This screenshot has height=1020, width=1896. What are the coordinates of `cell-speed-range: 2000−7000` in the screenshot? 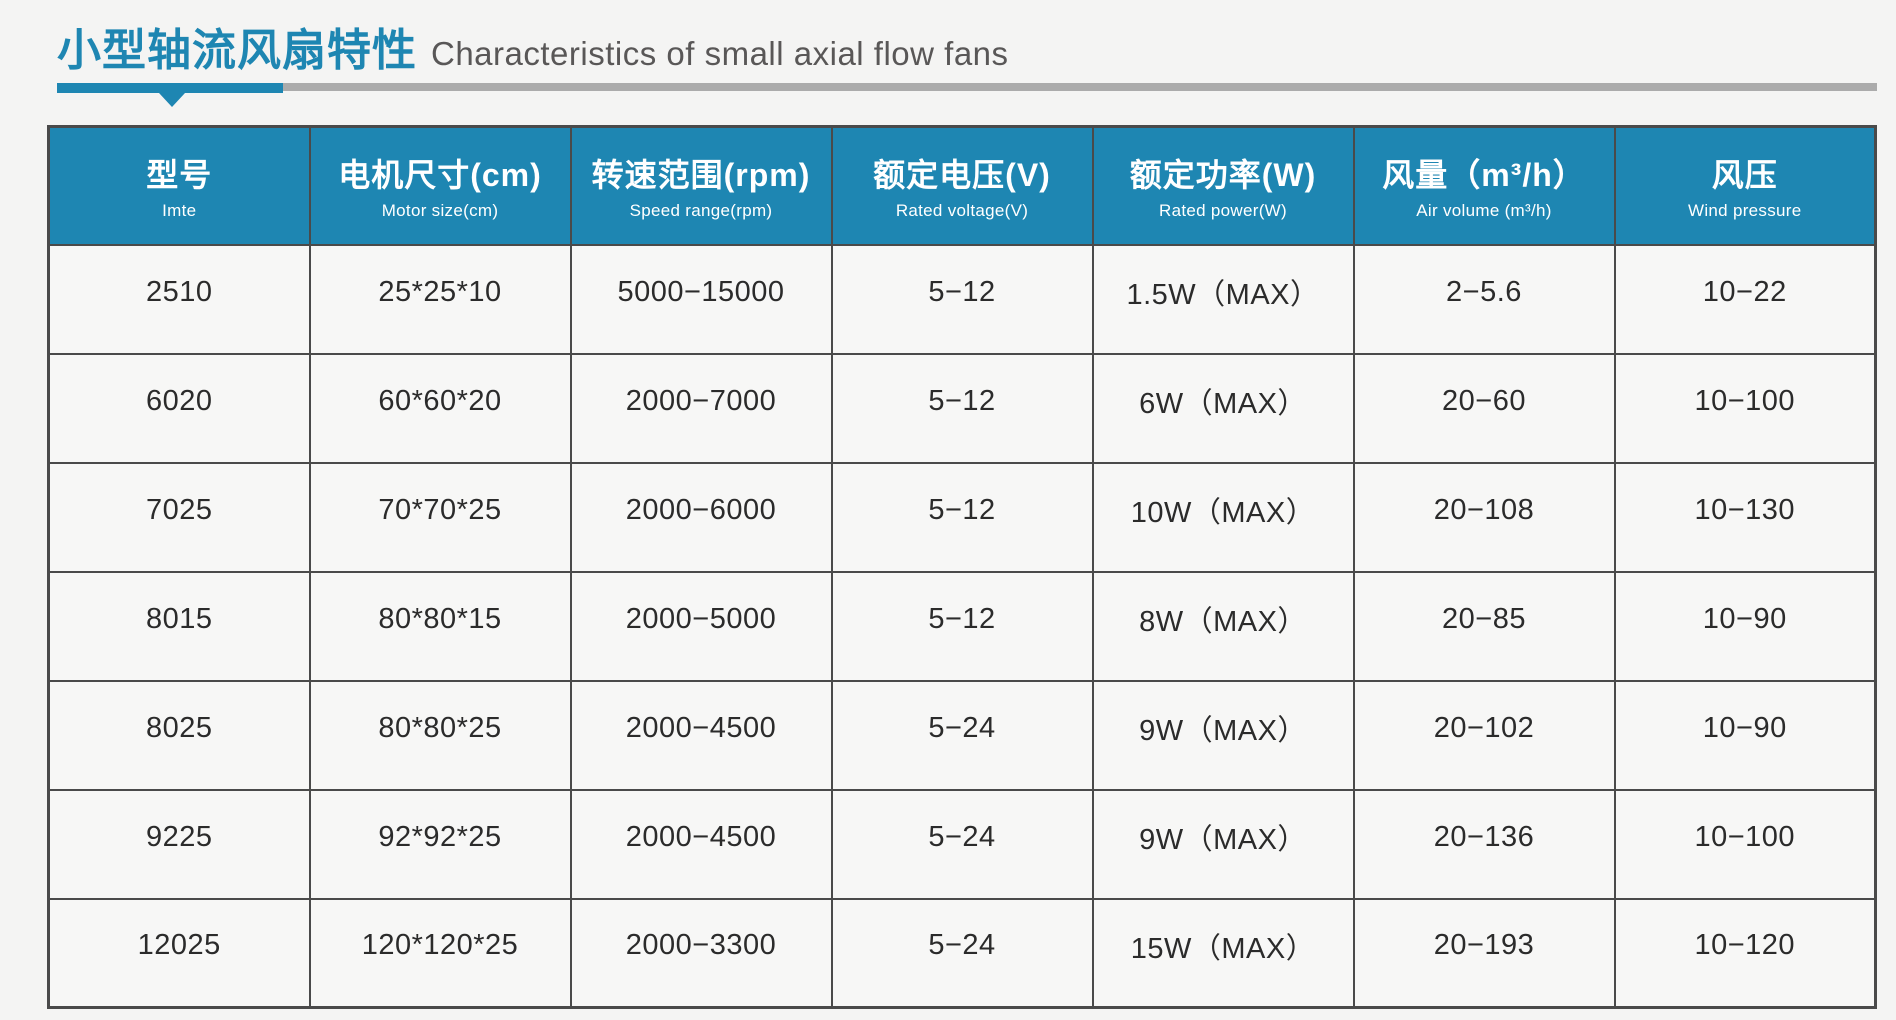 It's located at (701, 408).